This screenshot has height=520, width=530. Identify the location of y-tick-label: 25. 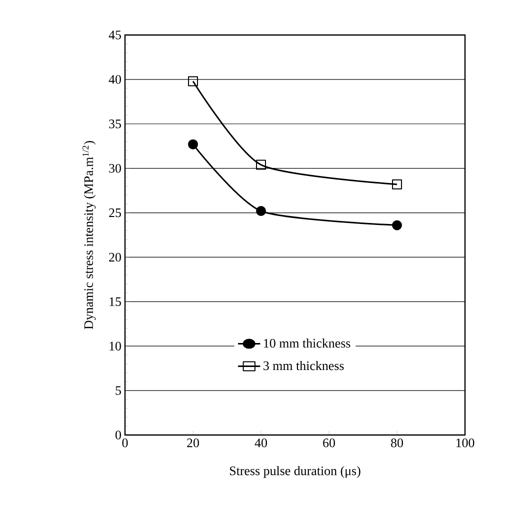
(115, 213).